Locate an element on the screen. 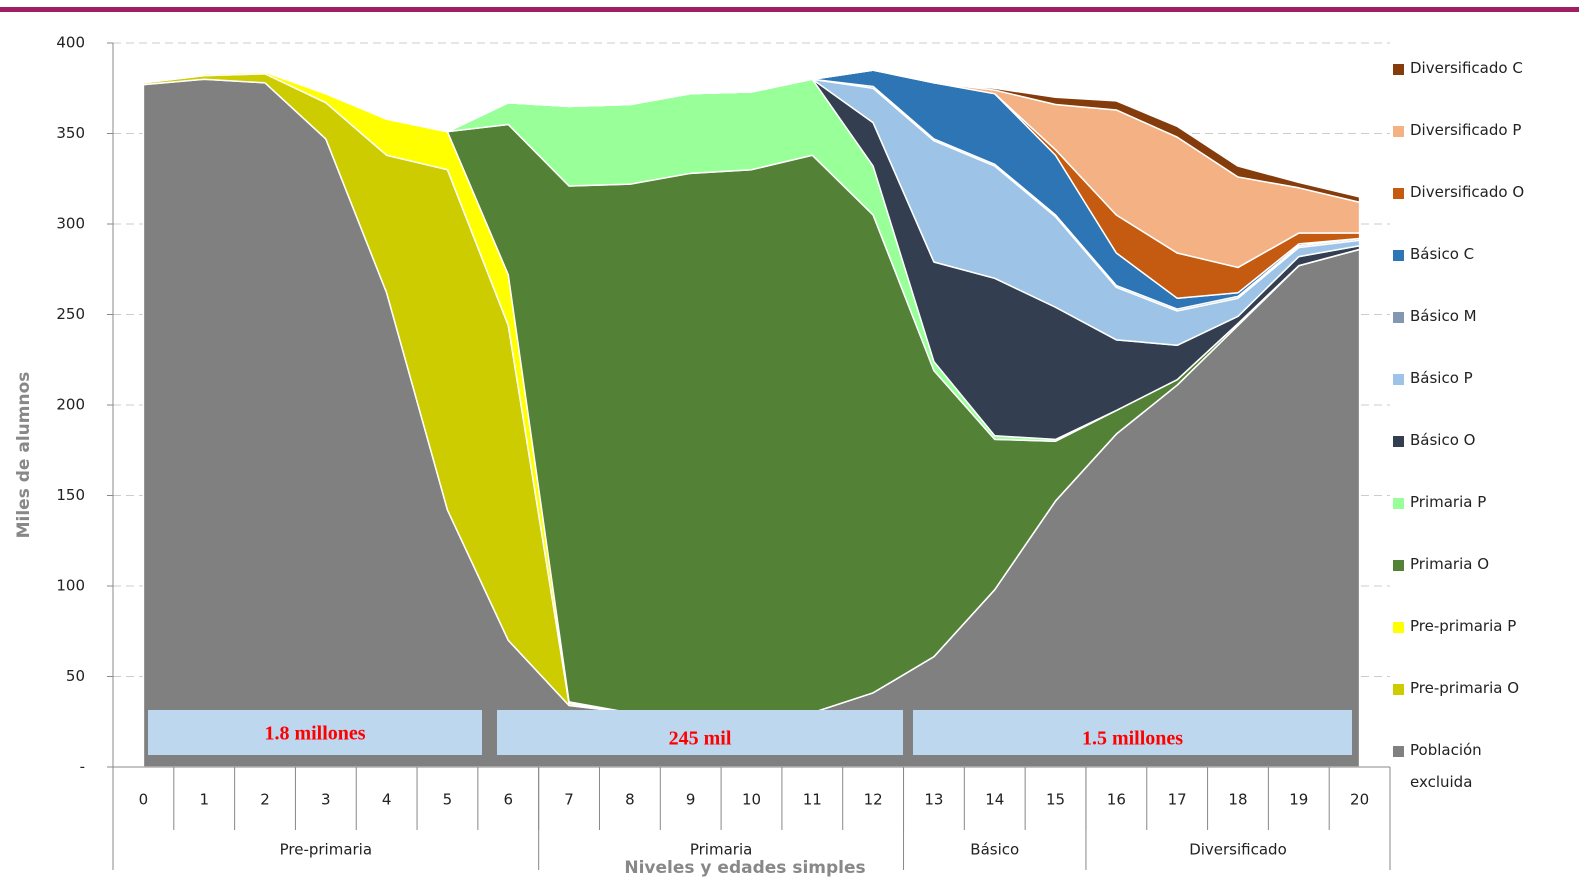  legend-label: Diversificado C is located at coordinates (1466, 68).